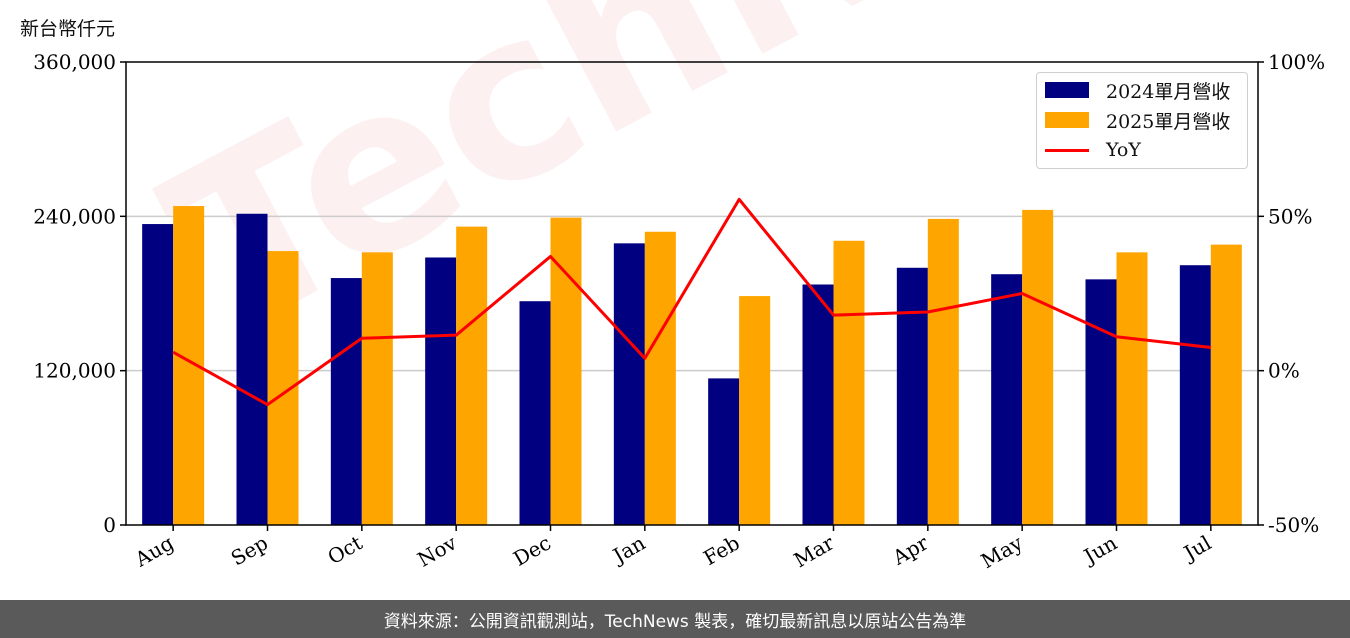 The width and height of the screenshot is (1350, 638). What do you see at coordinates (154, 550) in the screenshot?
I see `x-tick-label-aug: Aug` at bounding box center [154, 550].